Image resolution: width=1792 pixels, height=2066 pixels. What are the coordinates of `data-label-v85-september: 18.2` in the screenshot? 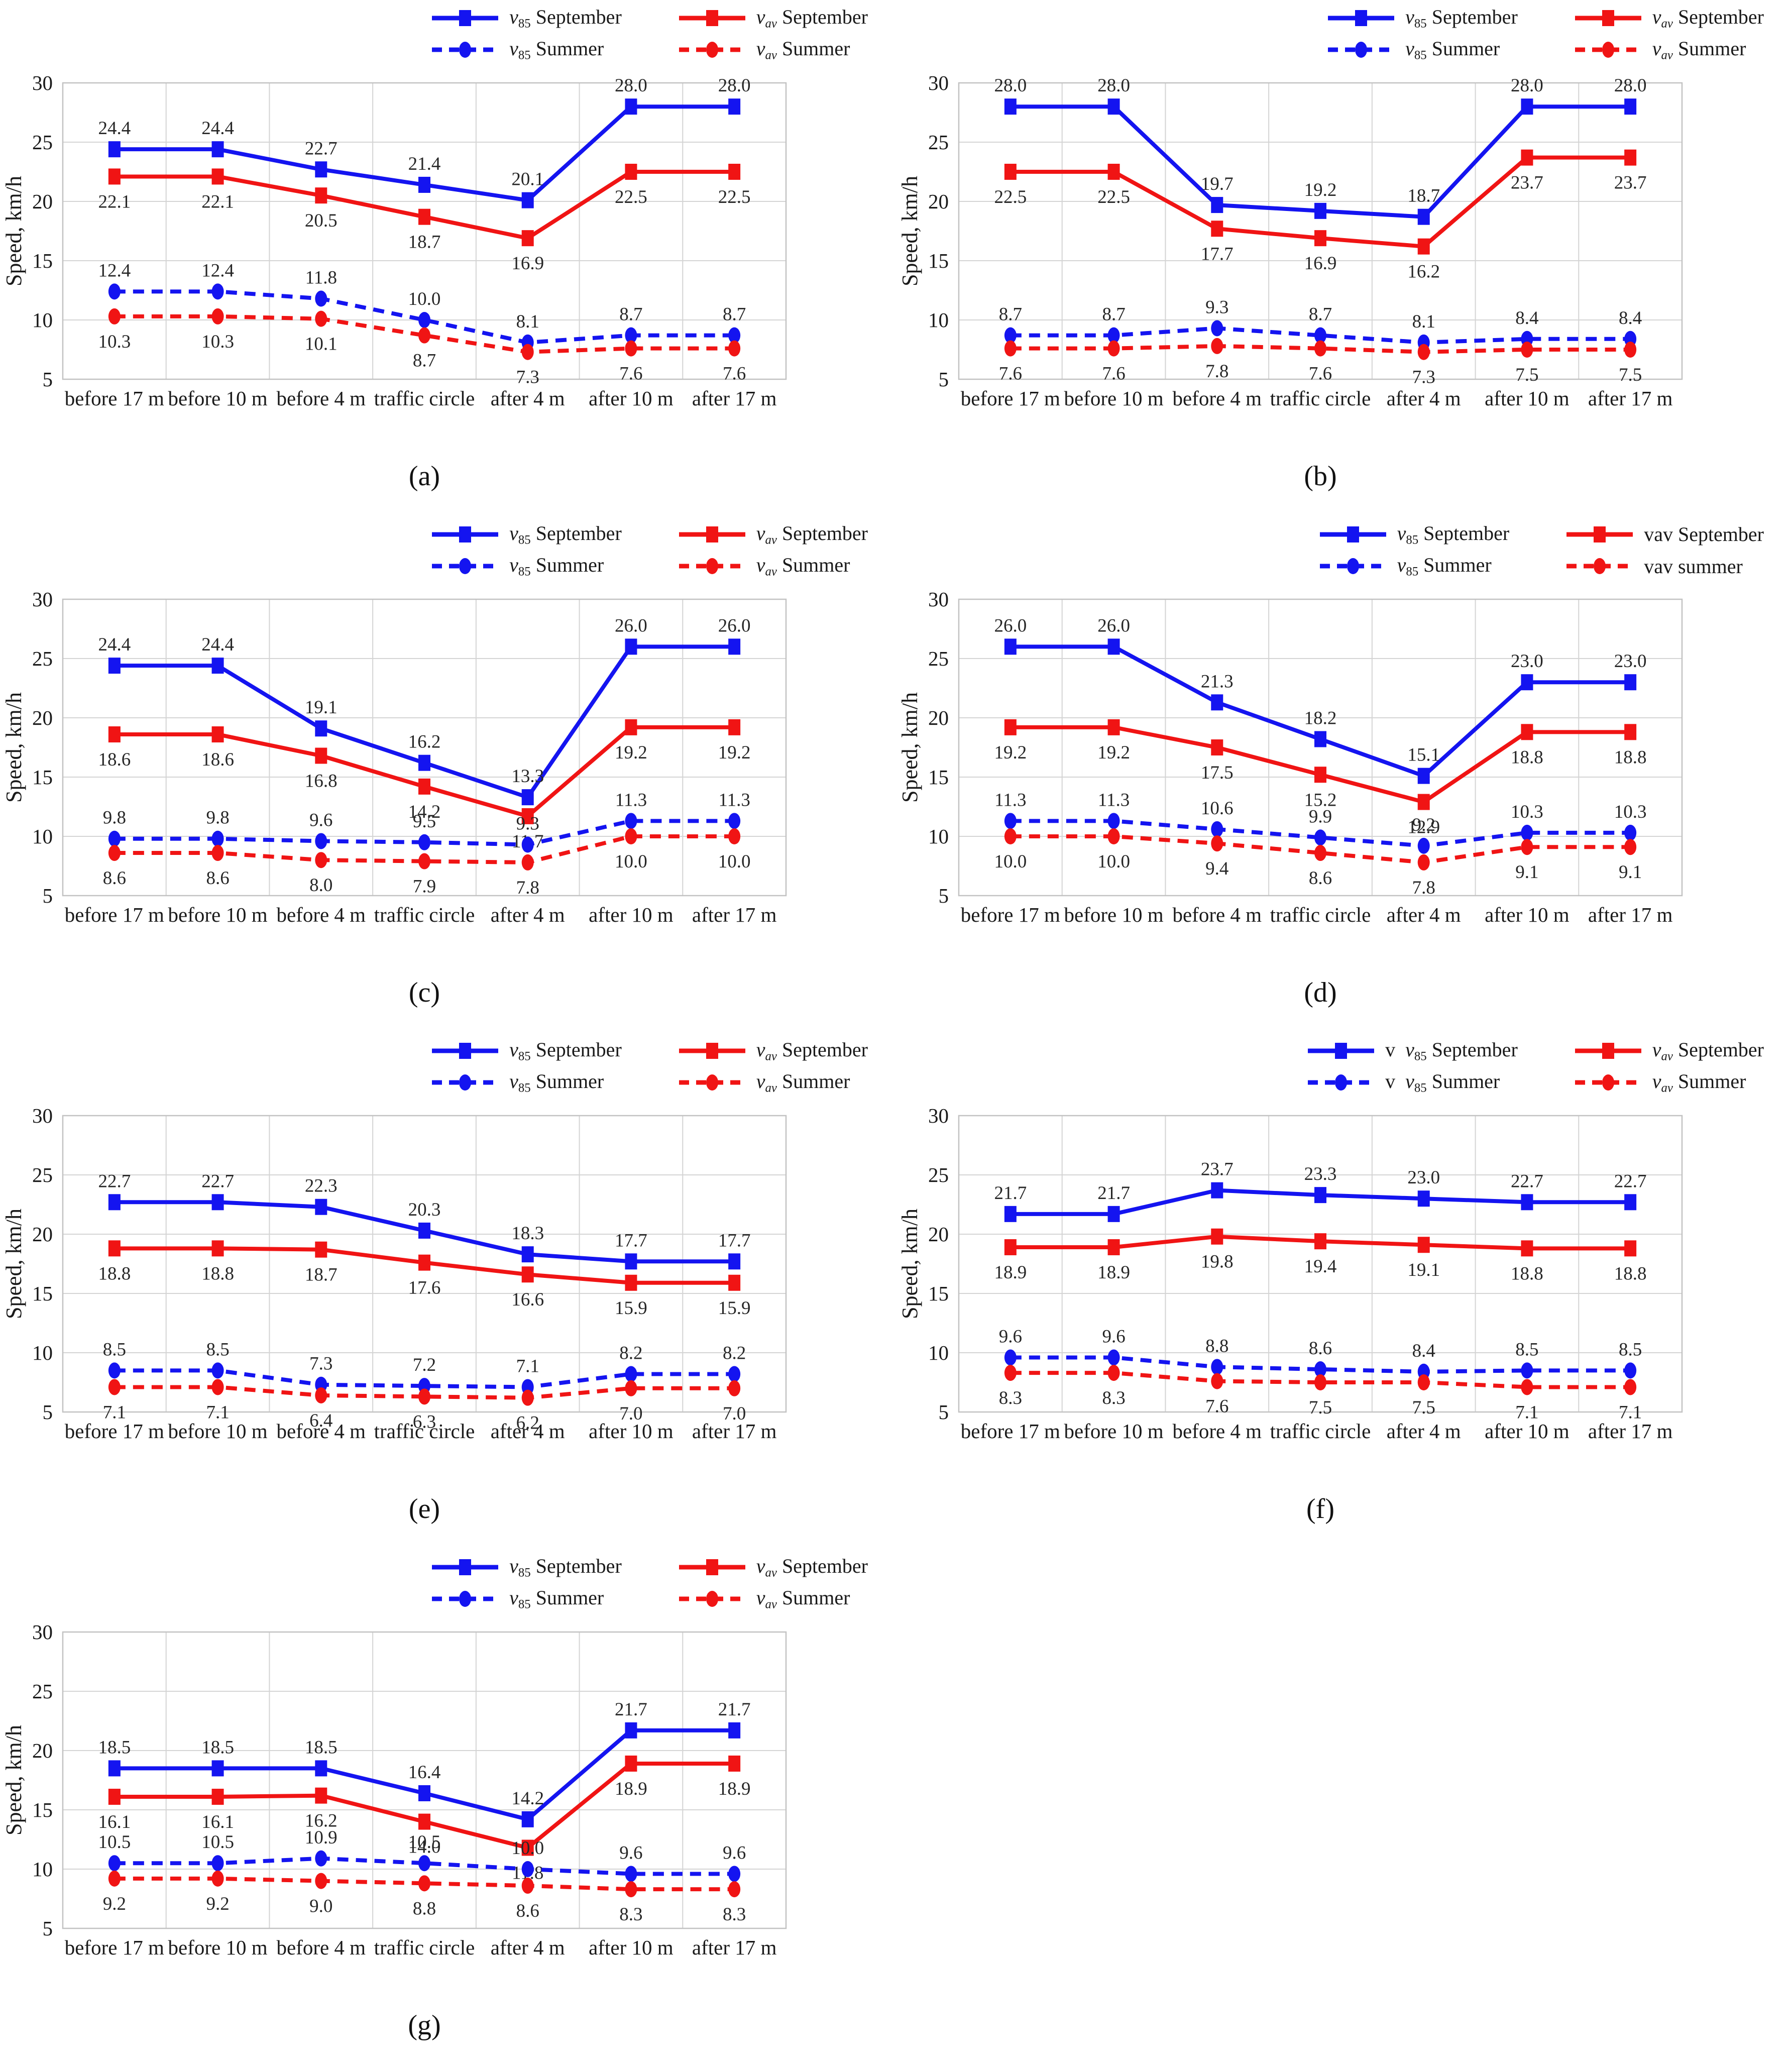 It's located at (1320, 718).